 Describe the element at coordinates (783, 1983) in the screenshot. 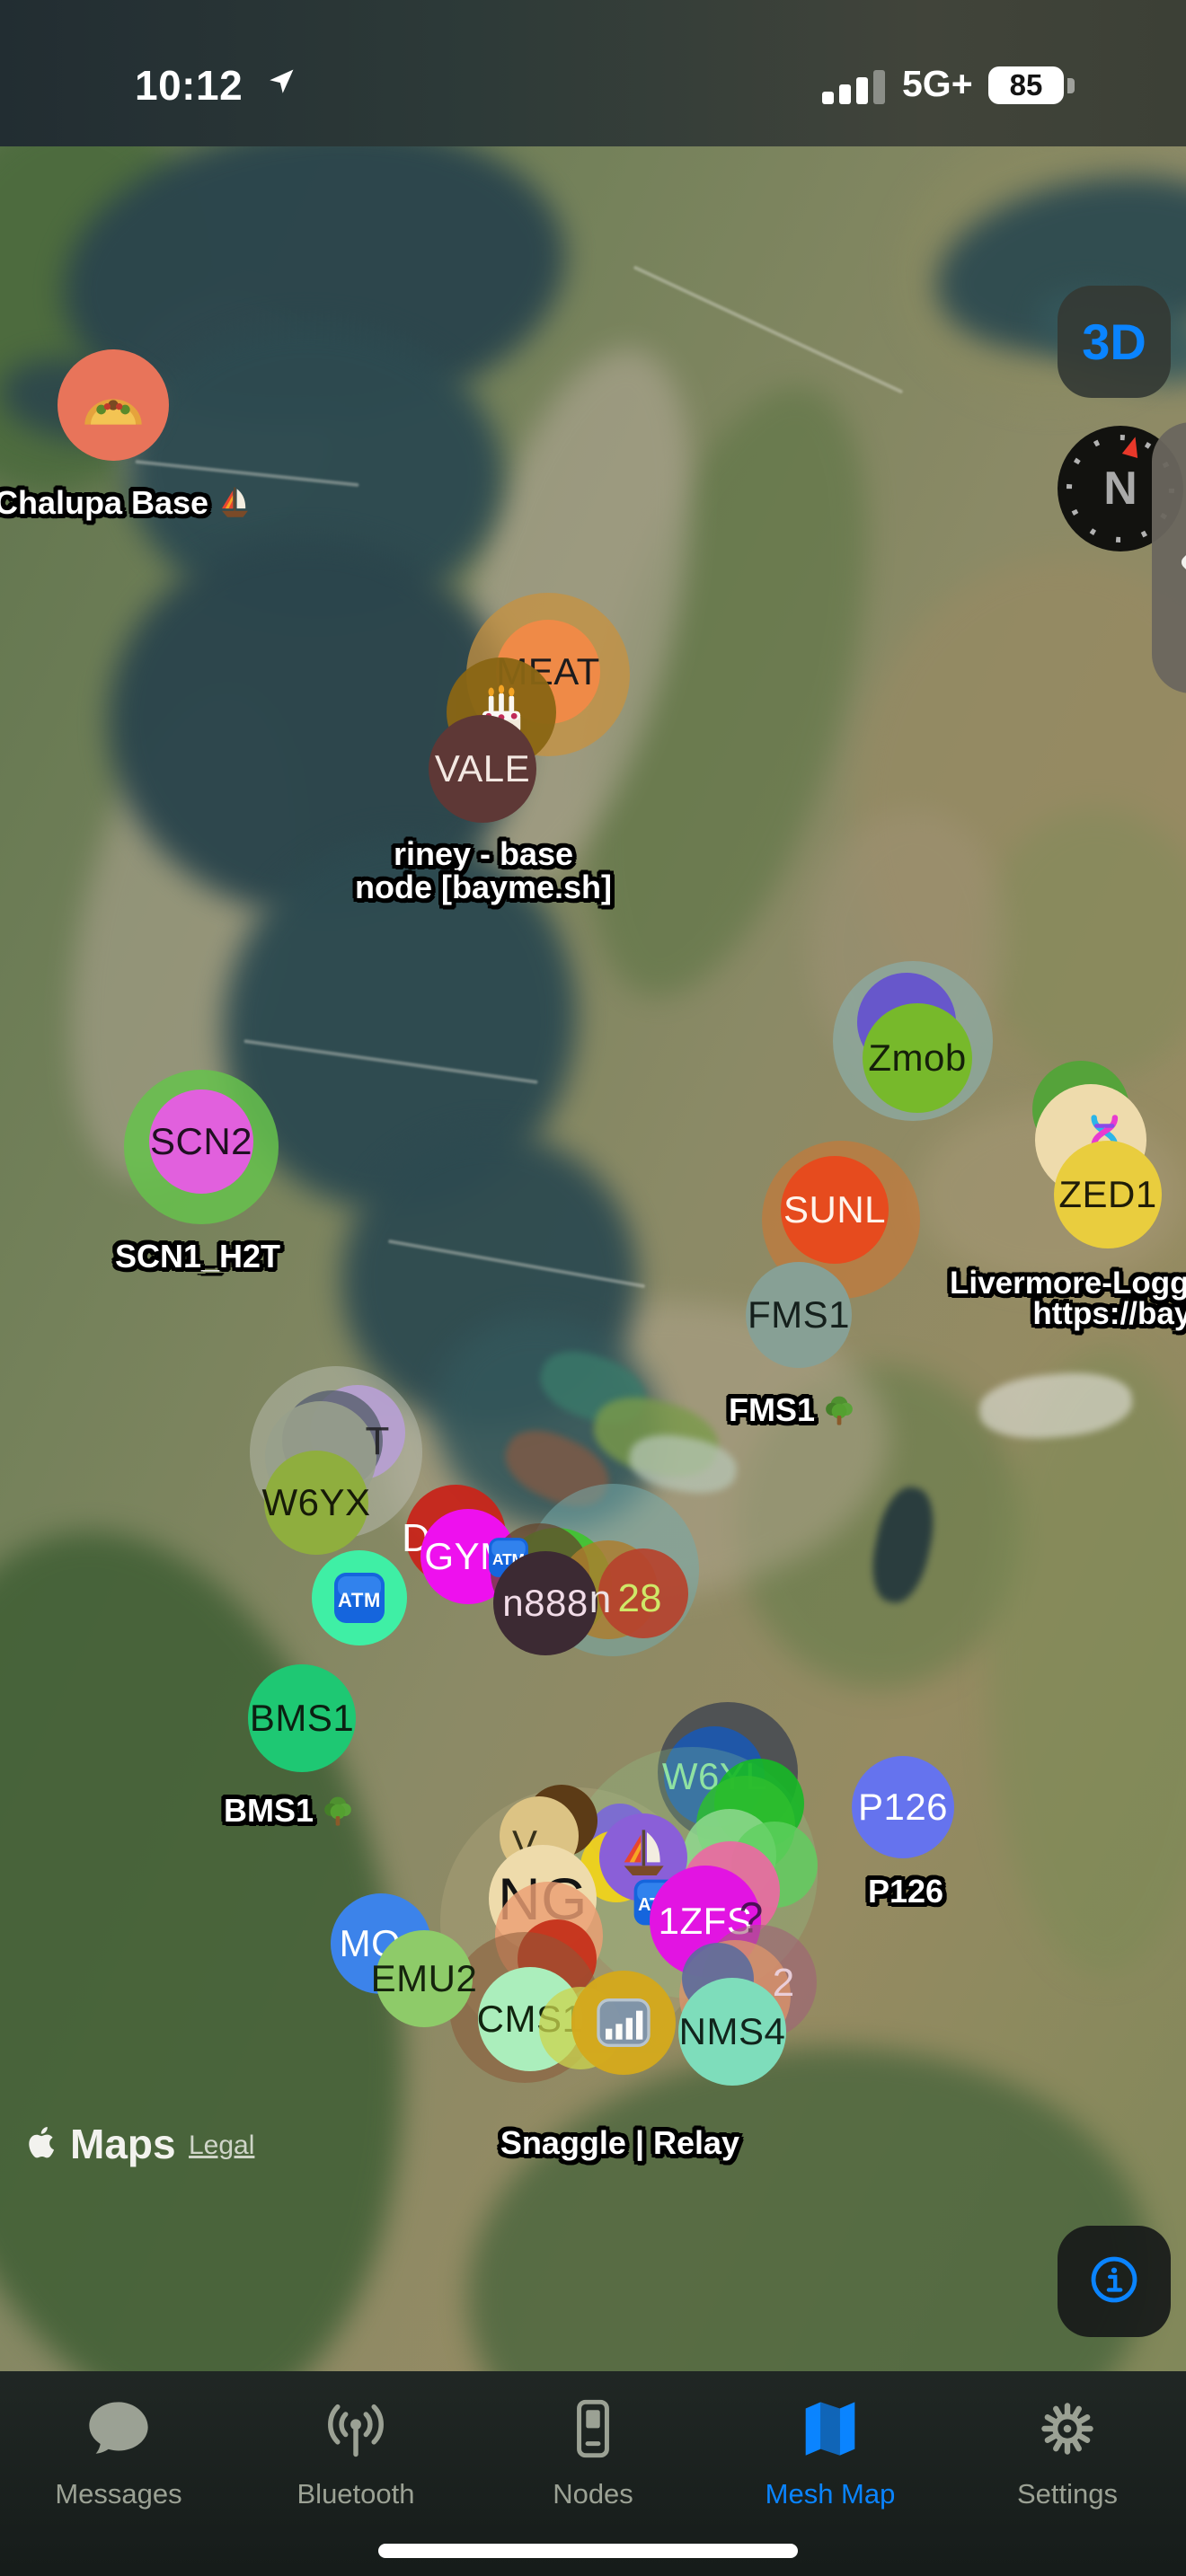

I see `glyph-2: 2` at that location.